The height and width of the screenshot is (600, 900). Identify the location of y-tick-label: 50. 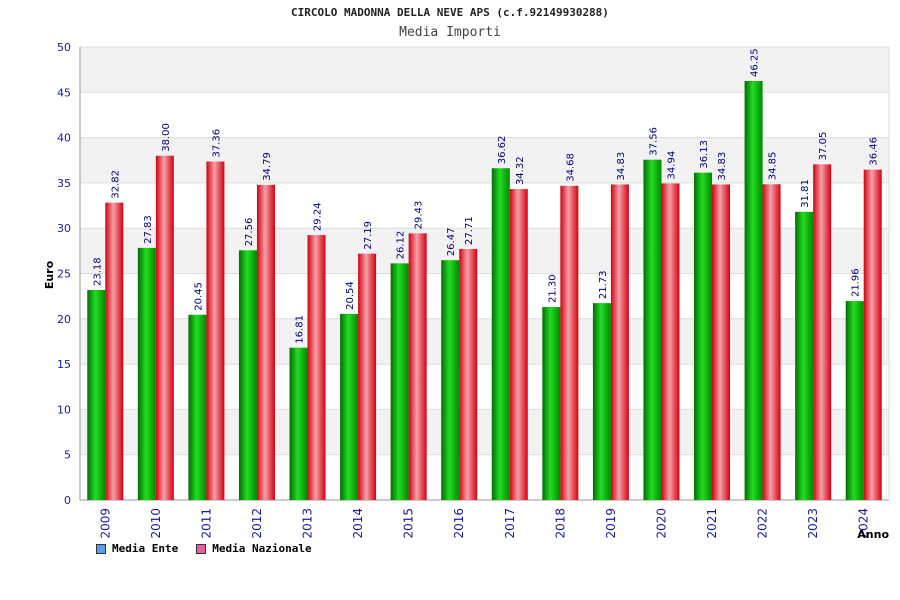
(64, 47).